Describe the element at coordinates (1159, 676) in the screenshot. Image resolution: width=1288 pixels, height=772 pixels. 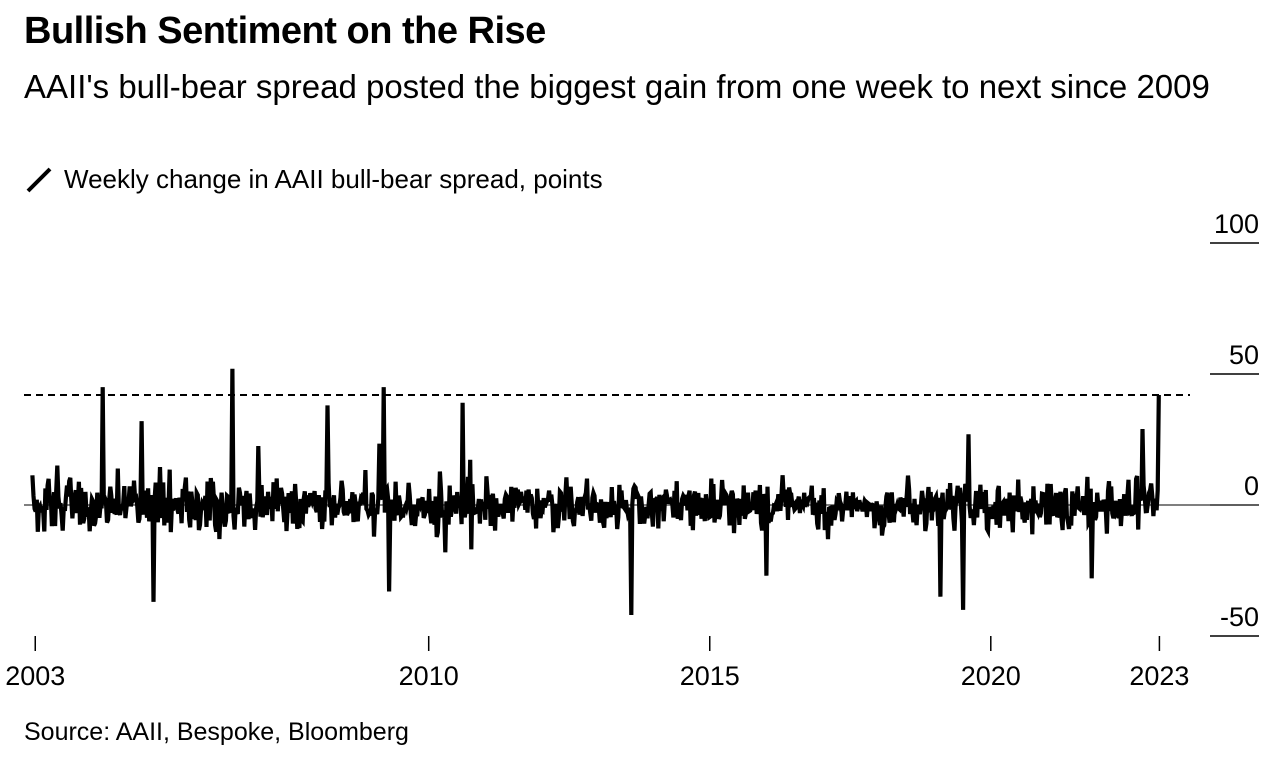
I see `x-tick-label: 2023` at that location.